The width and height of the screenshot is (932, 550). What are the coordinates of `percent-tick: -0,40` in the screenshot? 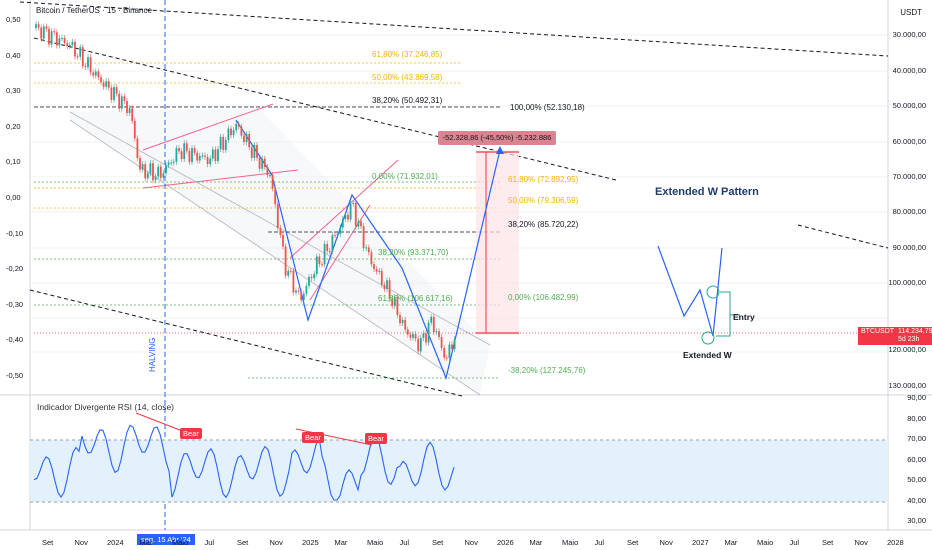 It's located at (15, 340).